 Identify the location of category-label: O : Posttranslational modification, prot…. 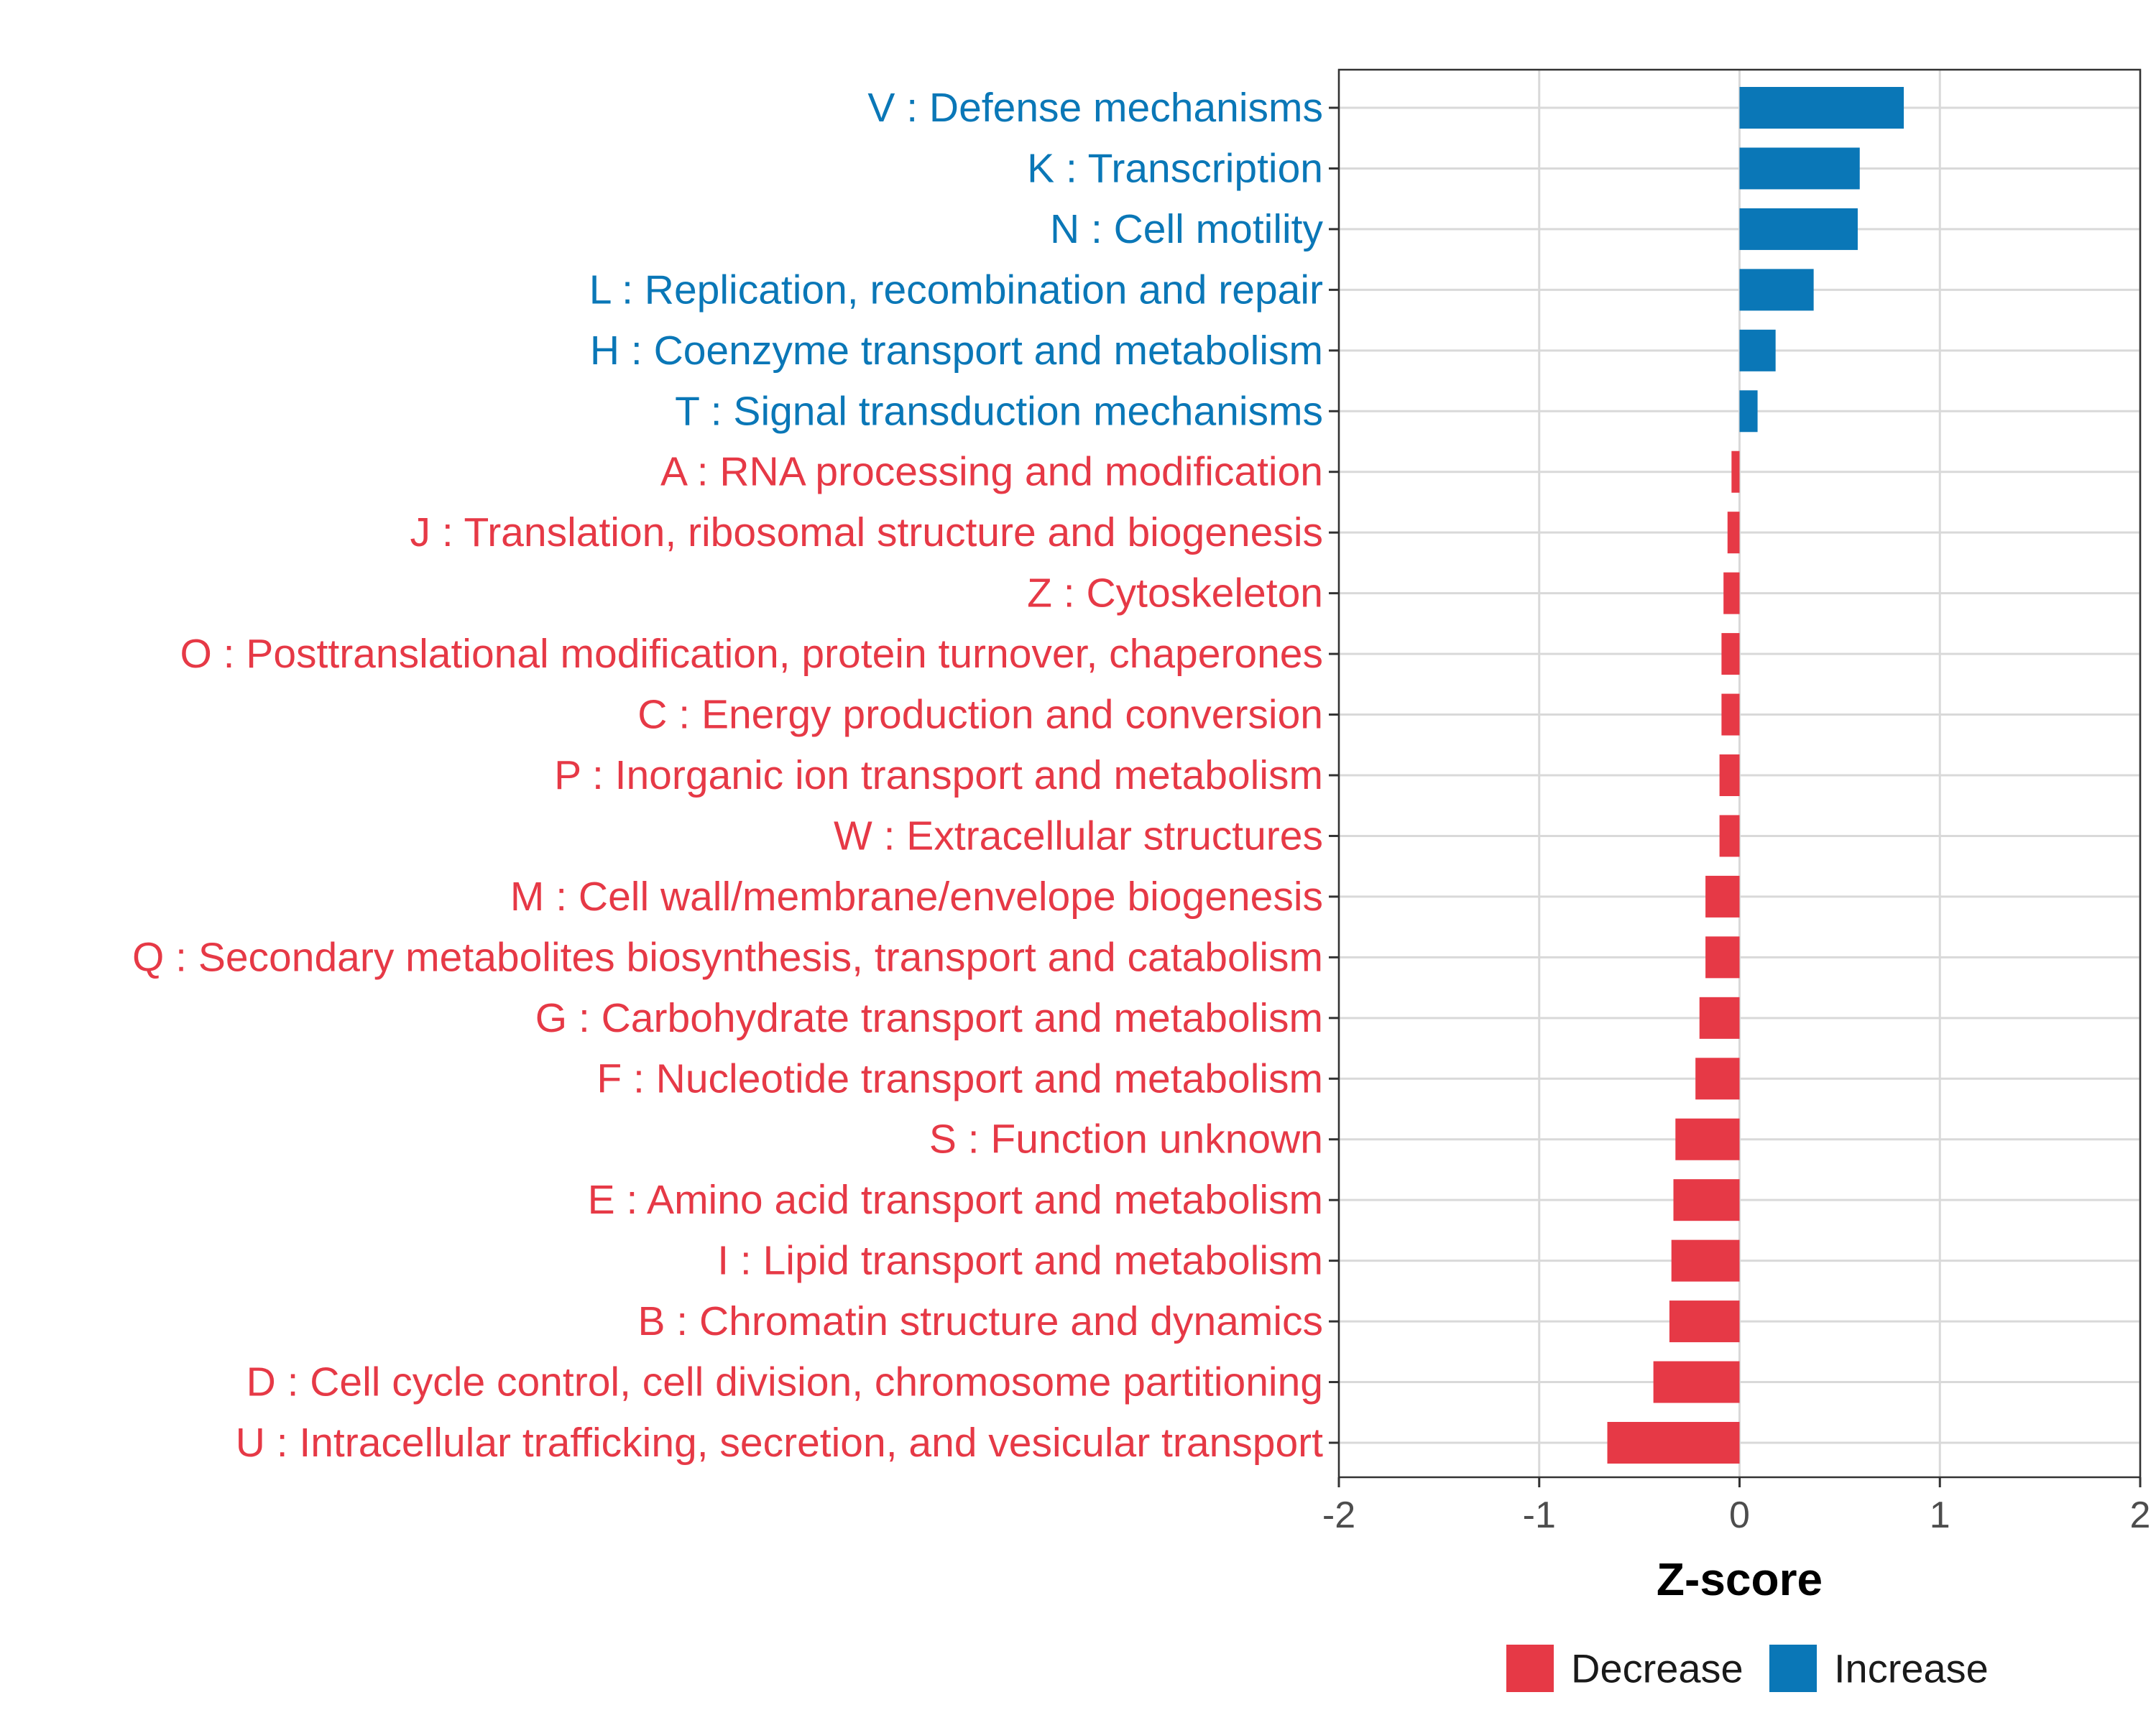
(751, 654).